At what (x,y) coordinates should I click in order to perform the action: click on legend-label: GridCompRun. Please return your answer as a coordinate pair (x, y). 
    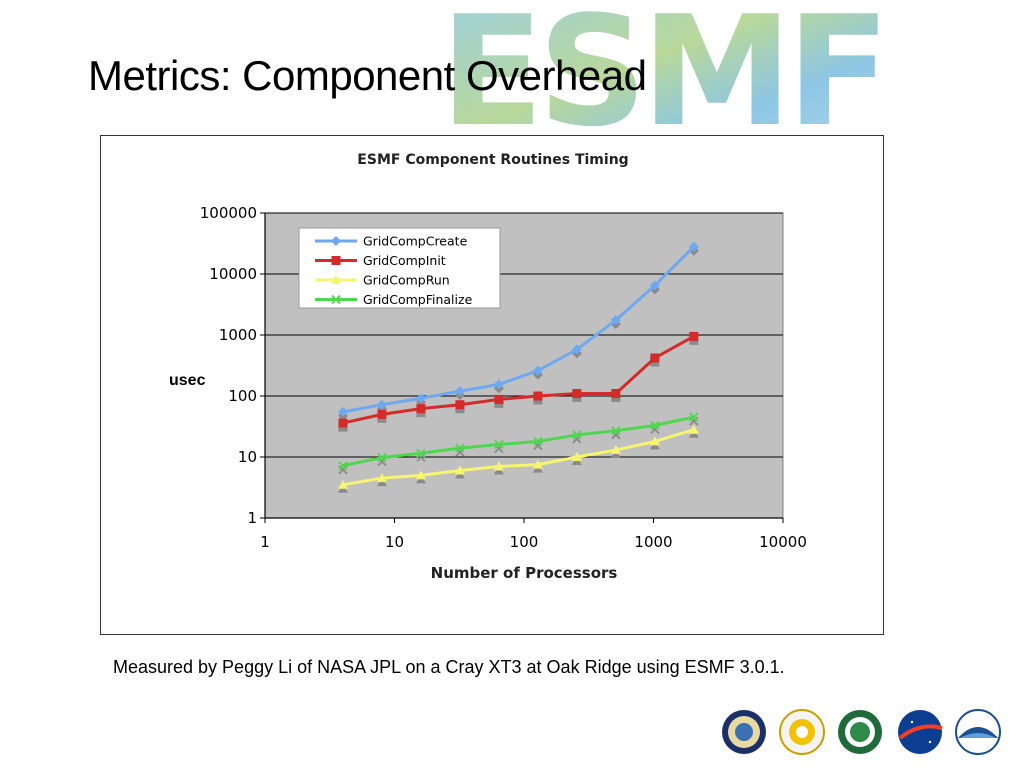
    Looking at the image, I should click on (406, 280).